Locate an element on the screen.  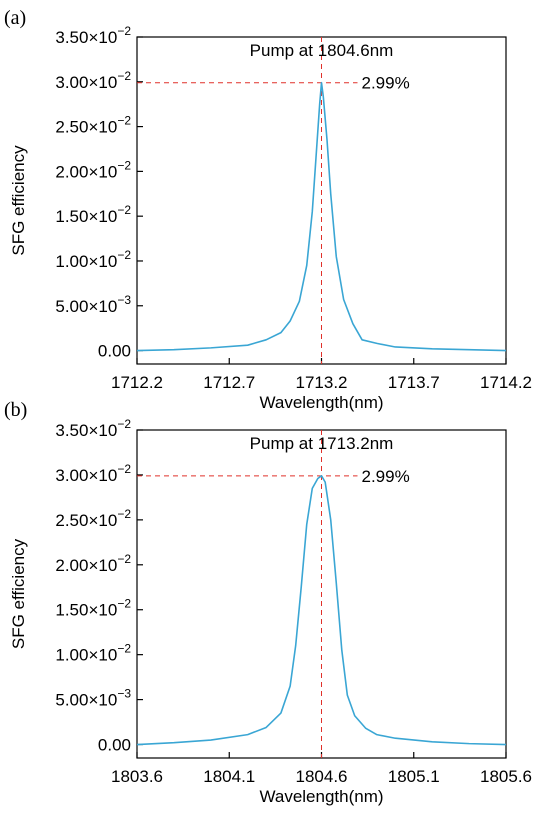
x-tick-label: 1804.6 is located at coordinates (322, 776).